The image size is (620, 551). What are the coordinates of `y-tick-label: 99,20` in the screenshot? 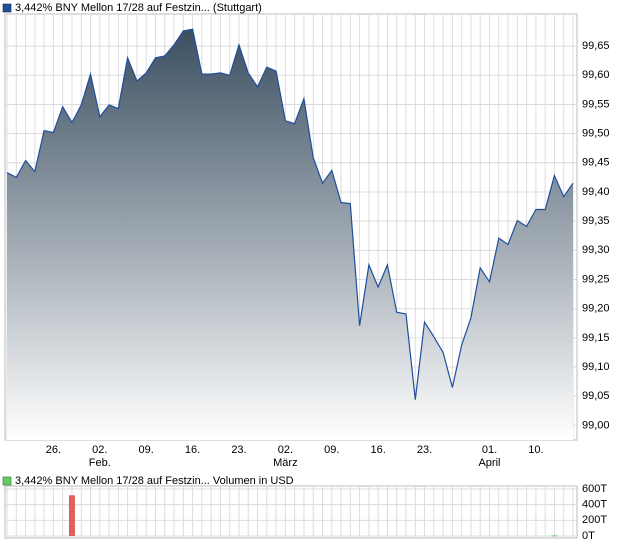 It's located at (596, 309).